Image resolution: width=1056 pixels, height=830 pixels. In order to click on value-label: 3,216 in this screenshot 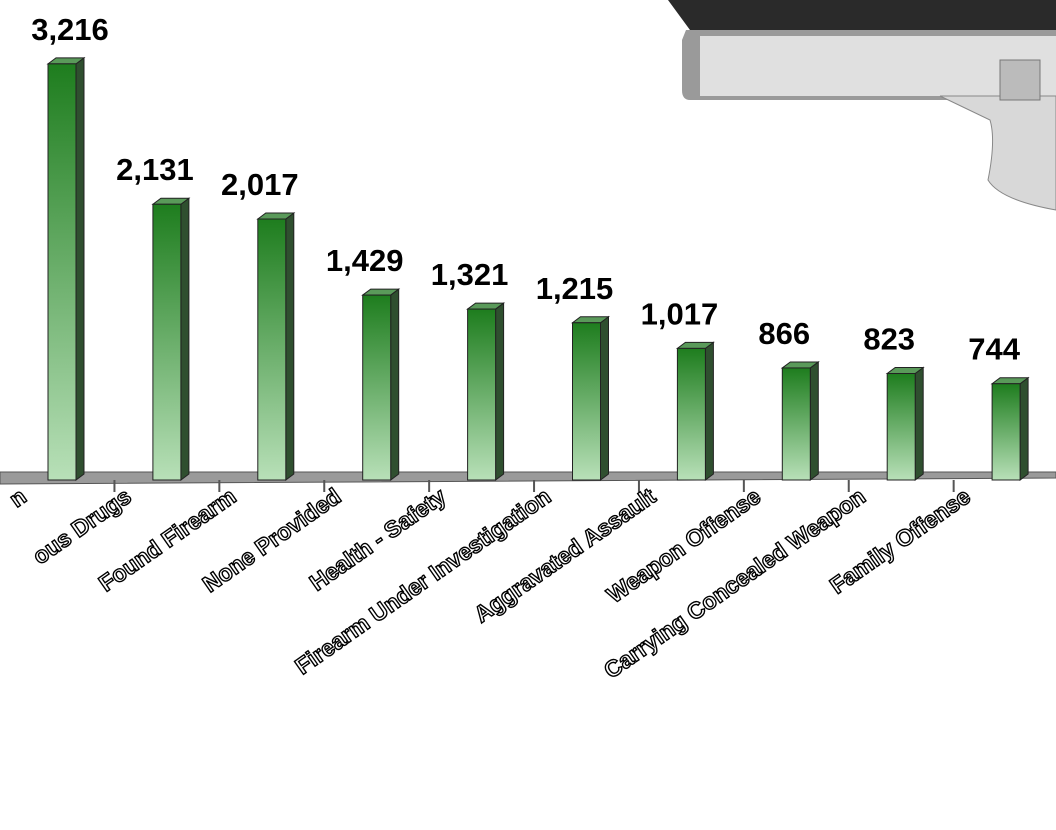, I will do `click(70, 29)`.